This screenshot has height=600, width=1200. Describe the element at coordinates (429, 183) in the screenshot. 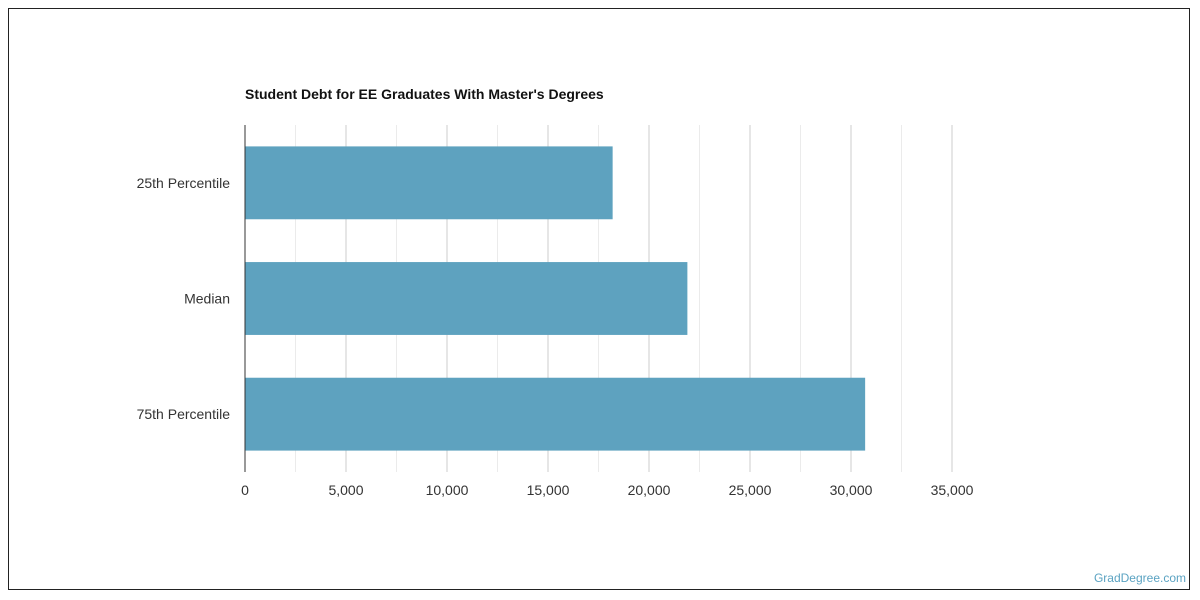

I see `bar-25th-percentile` at that location.